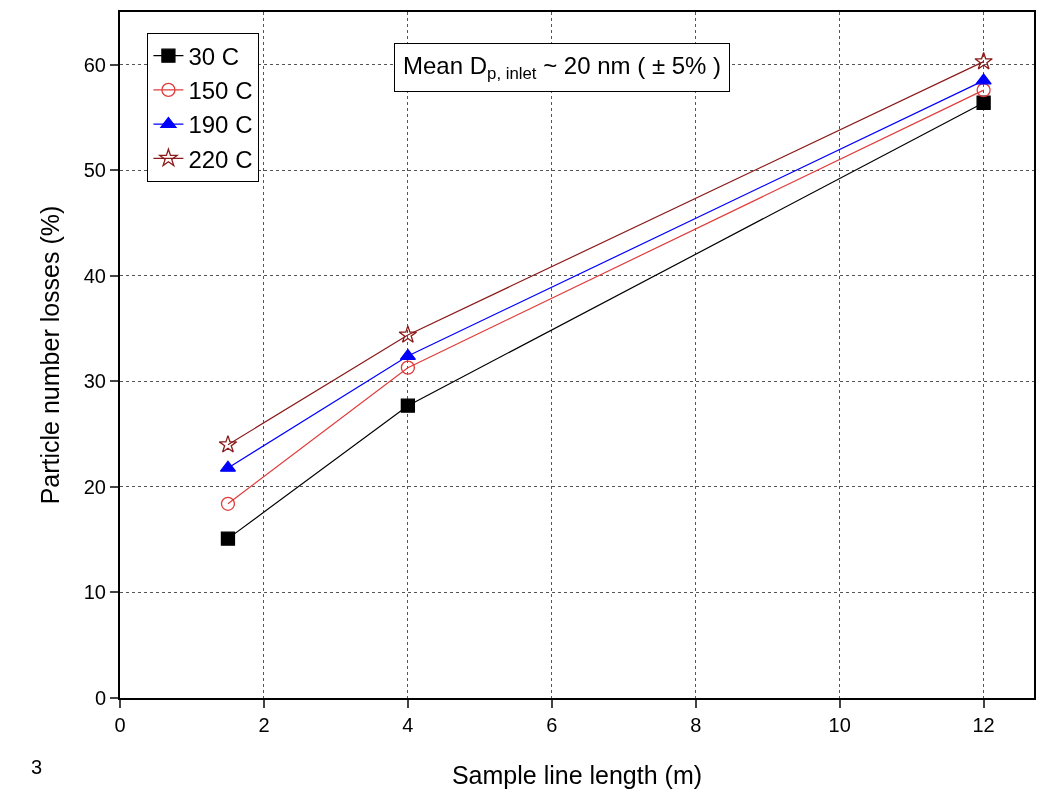  Describe the element at coordinates (94, 275) in the screenshot. I see `y-tick-label: 40` at that location.